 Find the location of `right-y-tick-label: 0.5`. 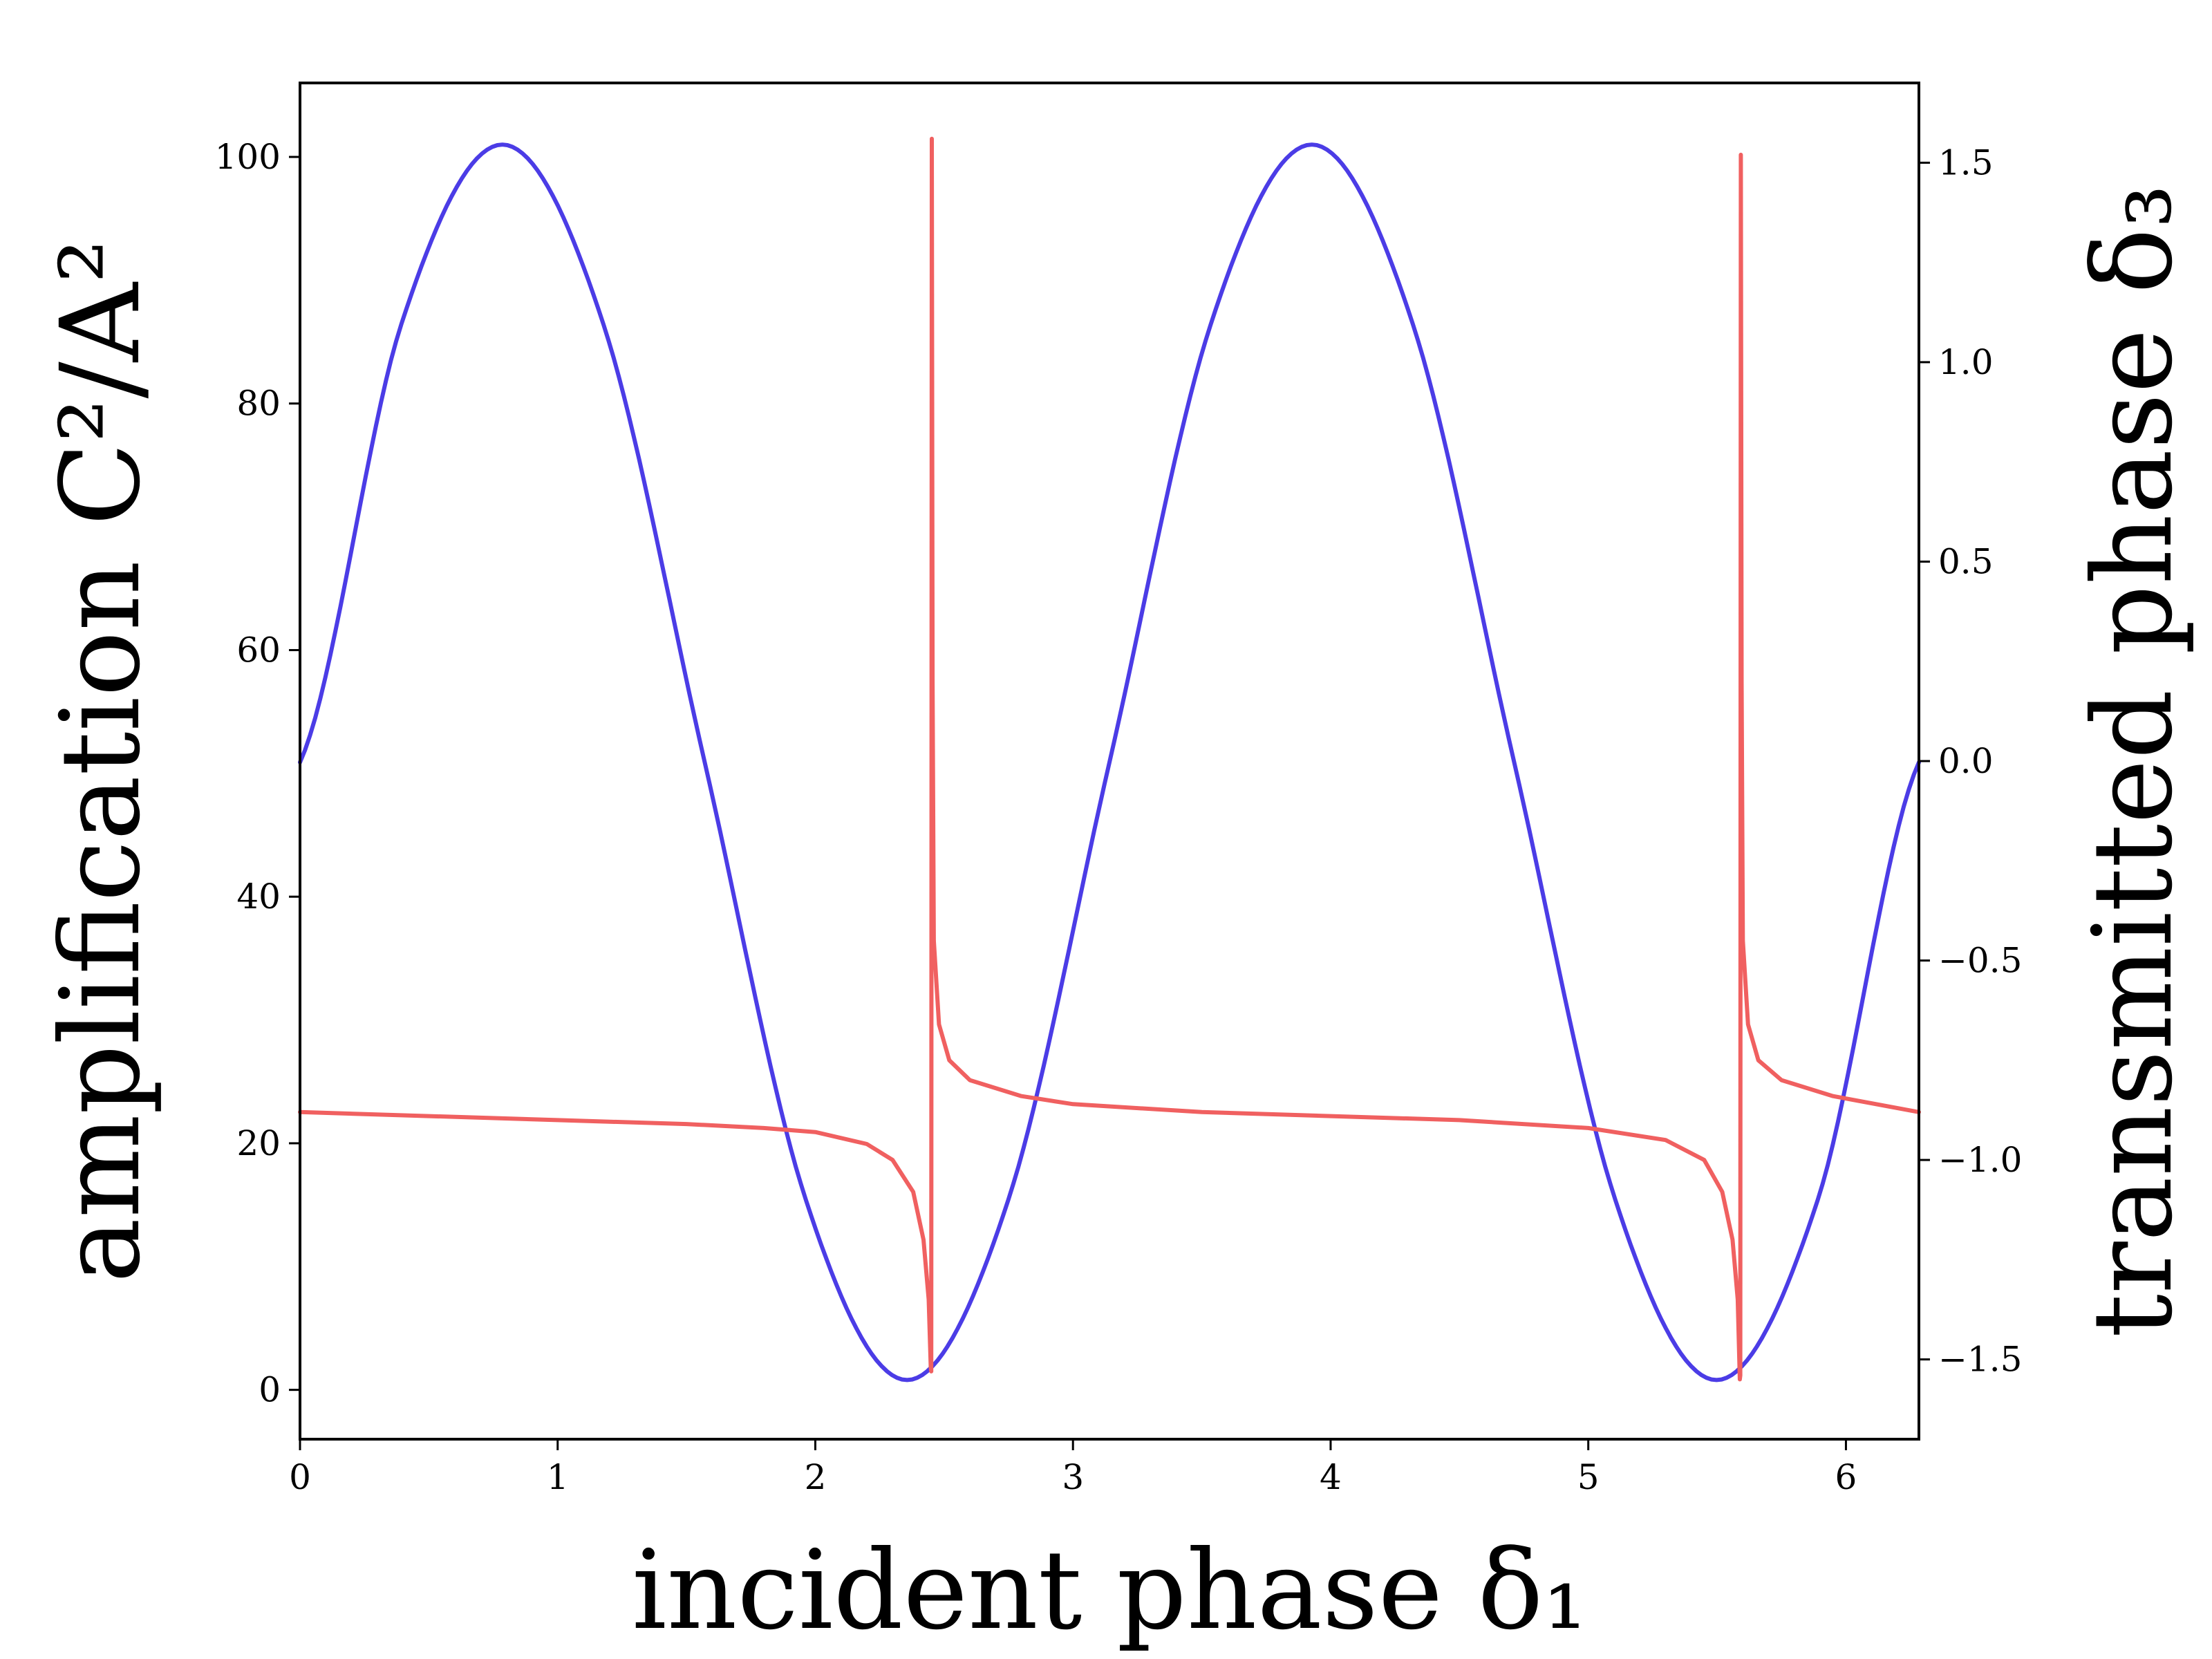

right-y-tick-label: 0.5 is located at coordinates (1966, 561).